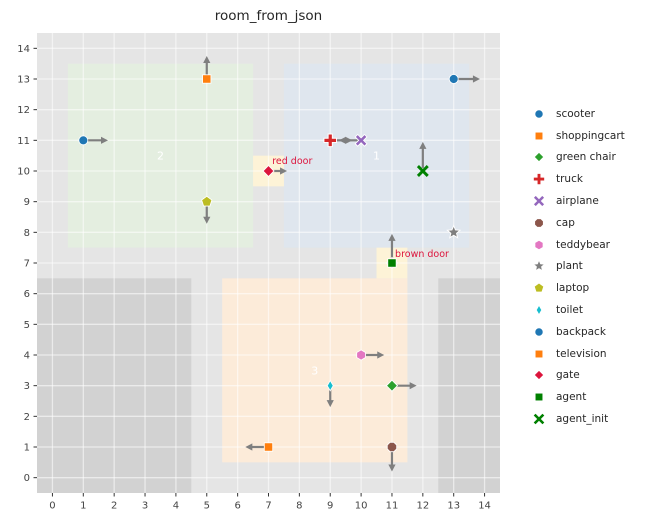  I want to click on legend-label: toilet, so click(569, 310).